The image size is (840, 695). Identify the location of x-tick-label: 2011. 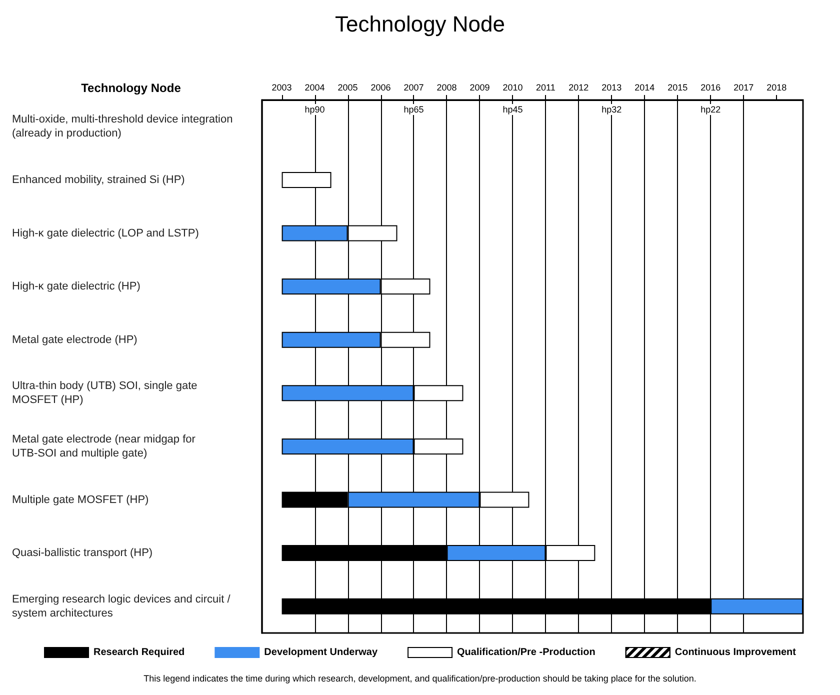
(546, 87).